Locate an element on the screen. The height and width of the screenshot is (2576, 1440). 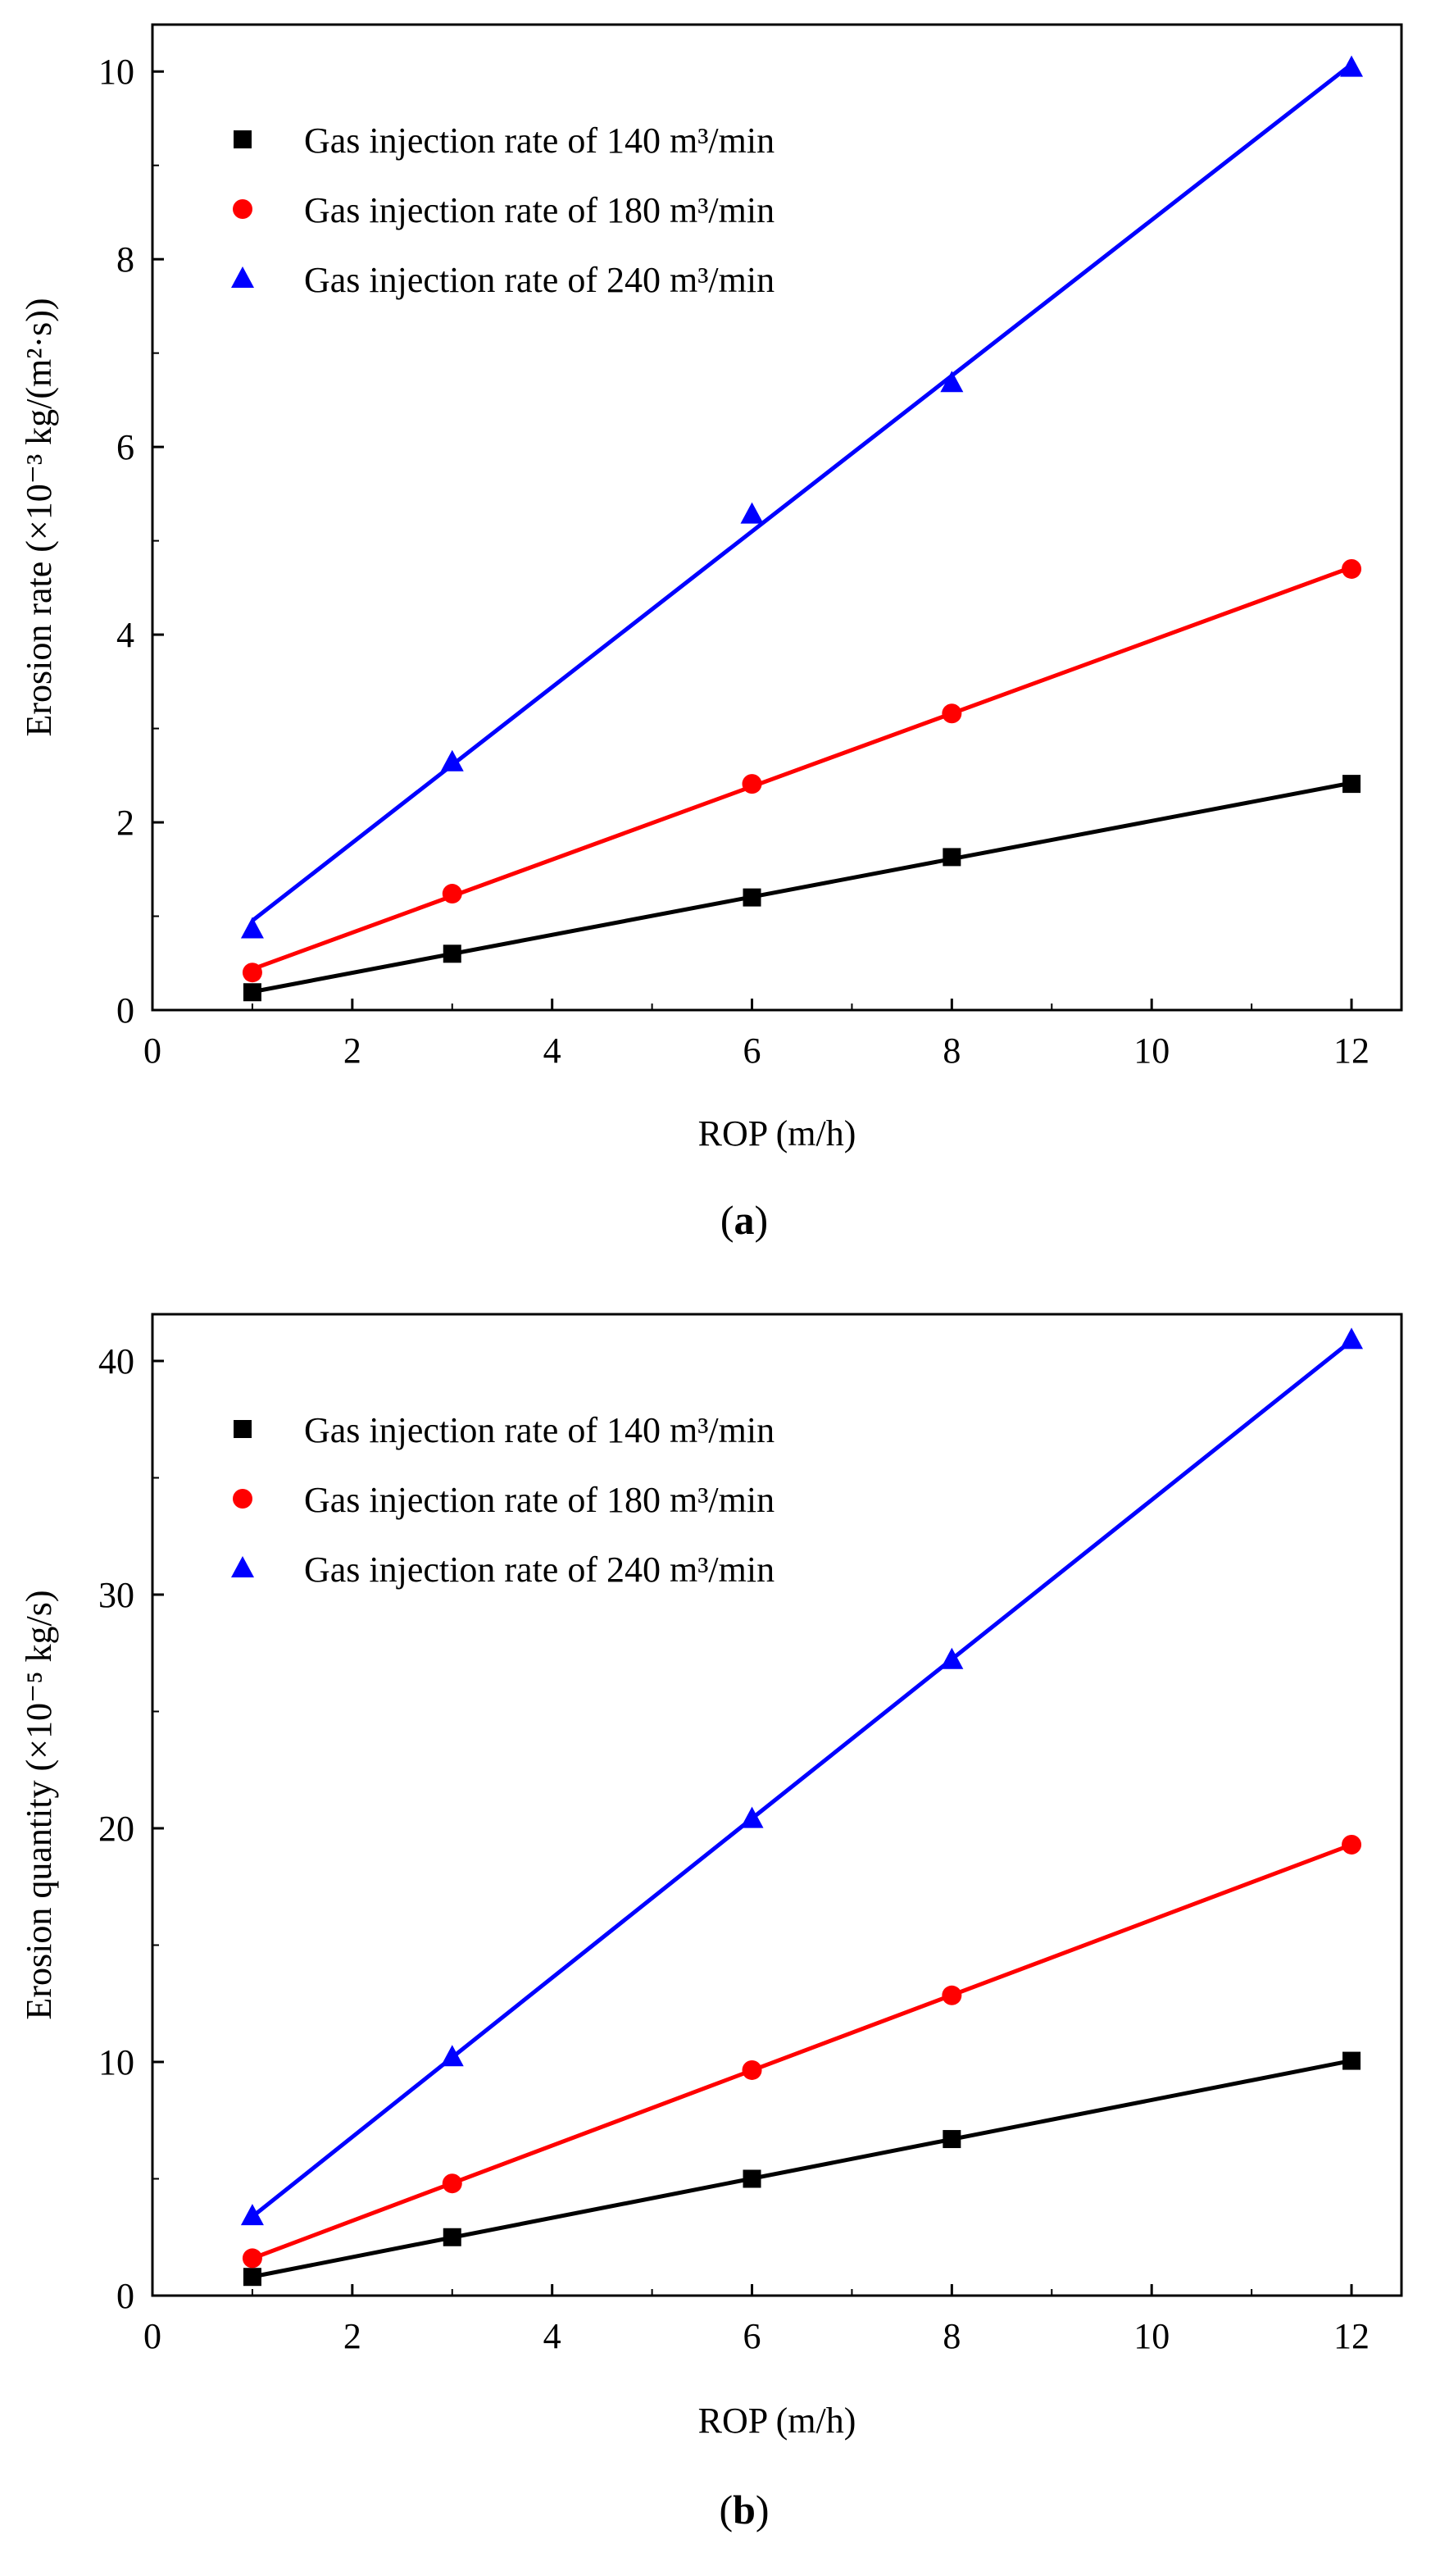
panel-a-y-tick-label: 10 is located at coordinates (116, 72).